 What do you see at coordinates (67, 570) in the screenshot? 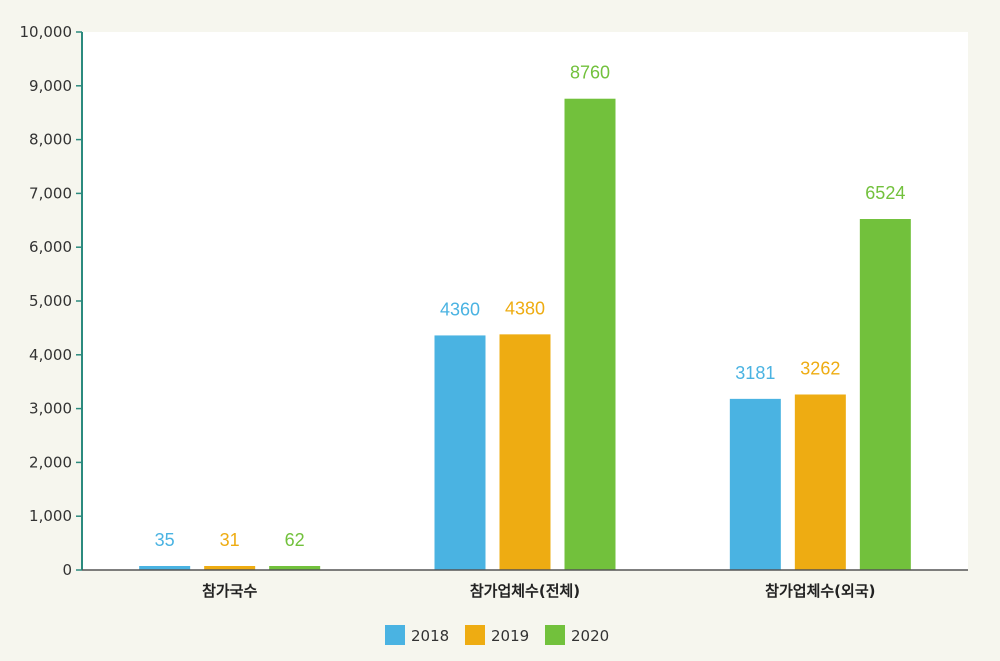
I see `y-tick-label: 0` at bounding box center [67, 570].